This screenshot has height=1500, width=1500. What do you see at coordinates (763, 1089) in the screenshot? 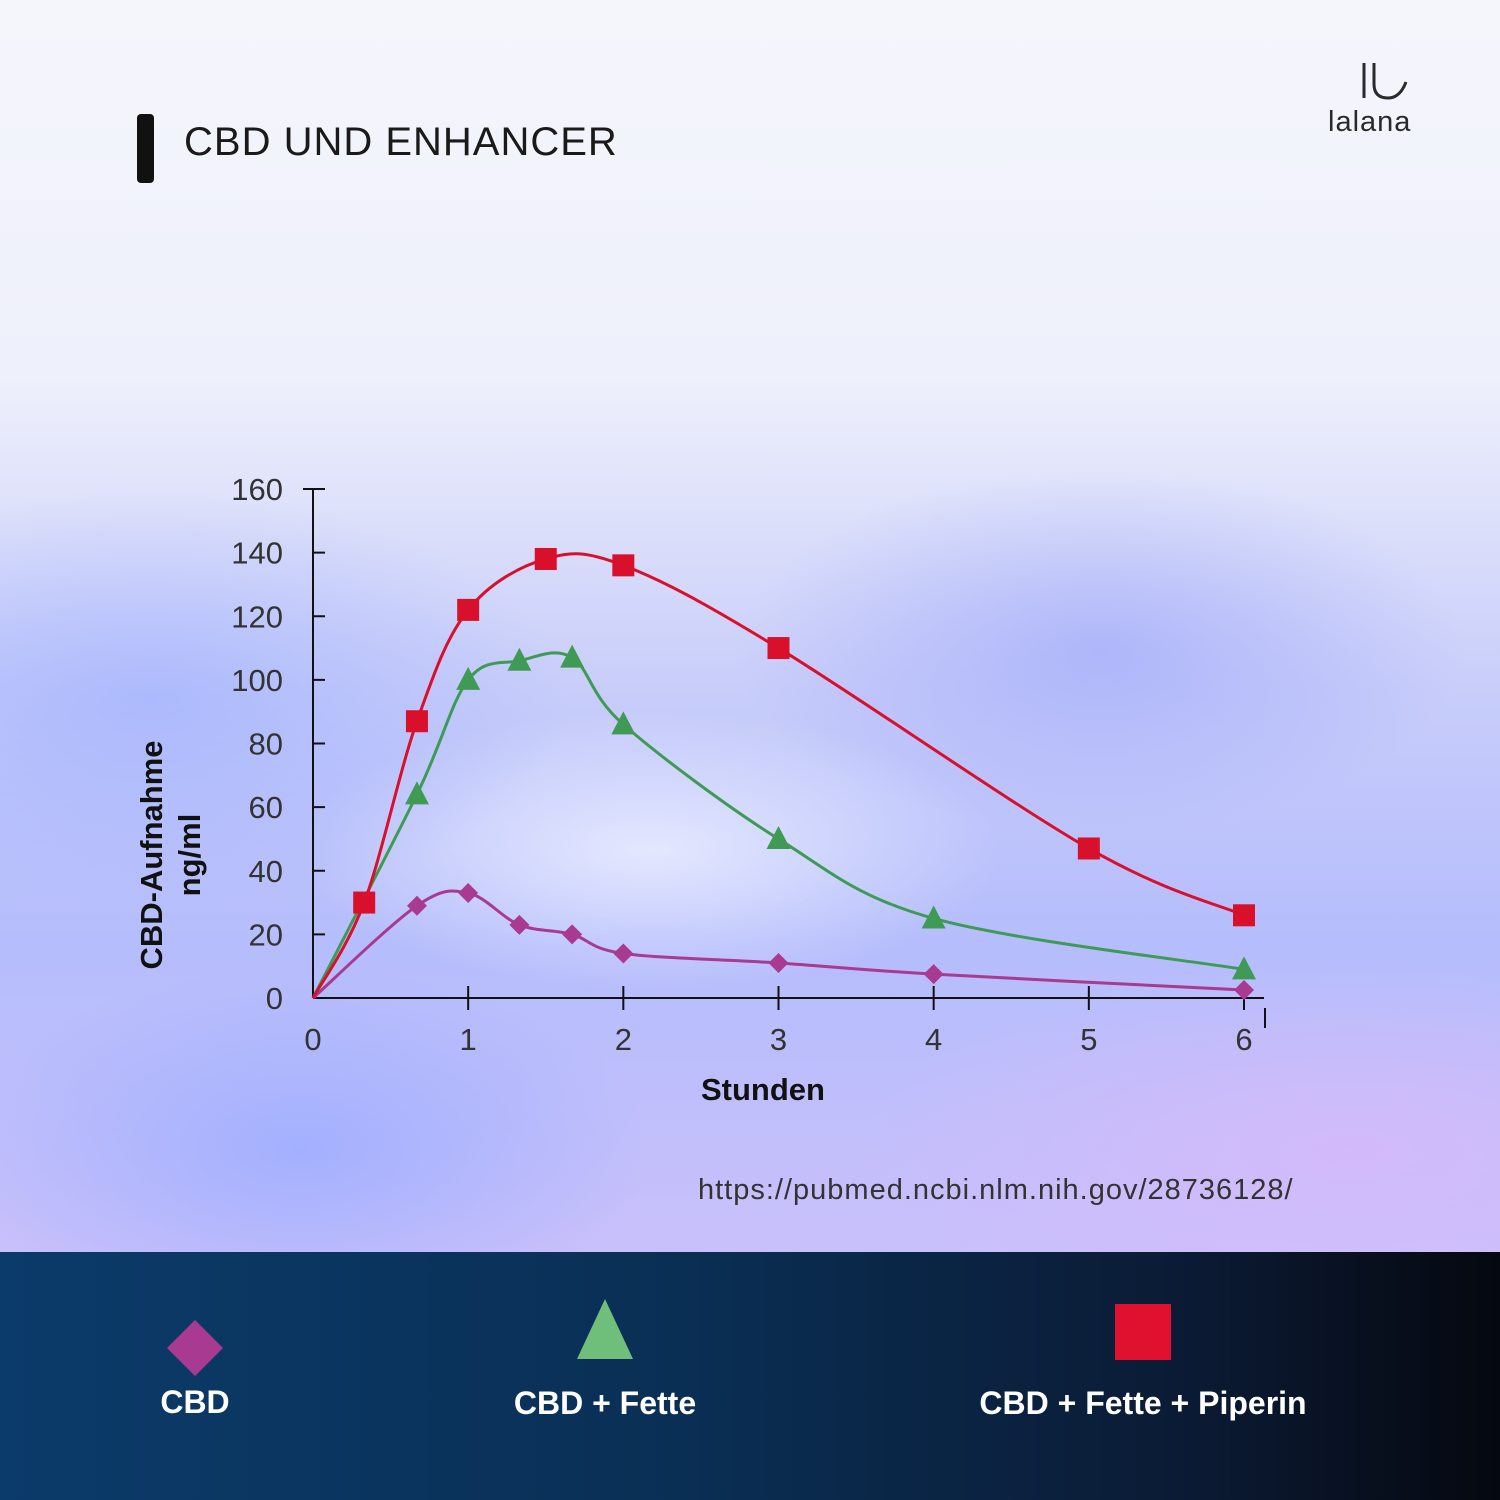
I see `x-axis-label: Stunden` at bounding box center [763, 1089].